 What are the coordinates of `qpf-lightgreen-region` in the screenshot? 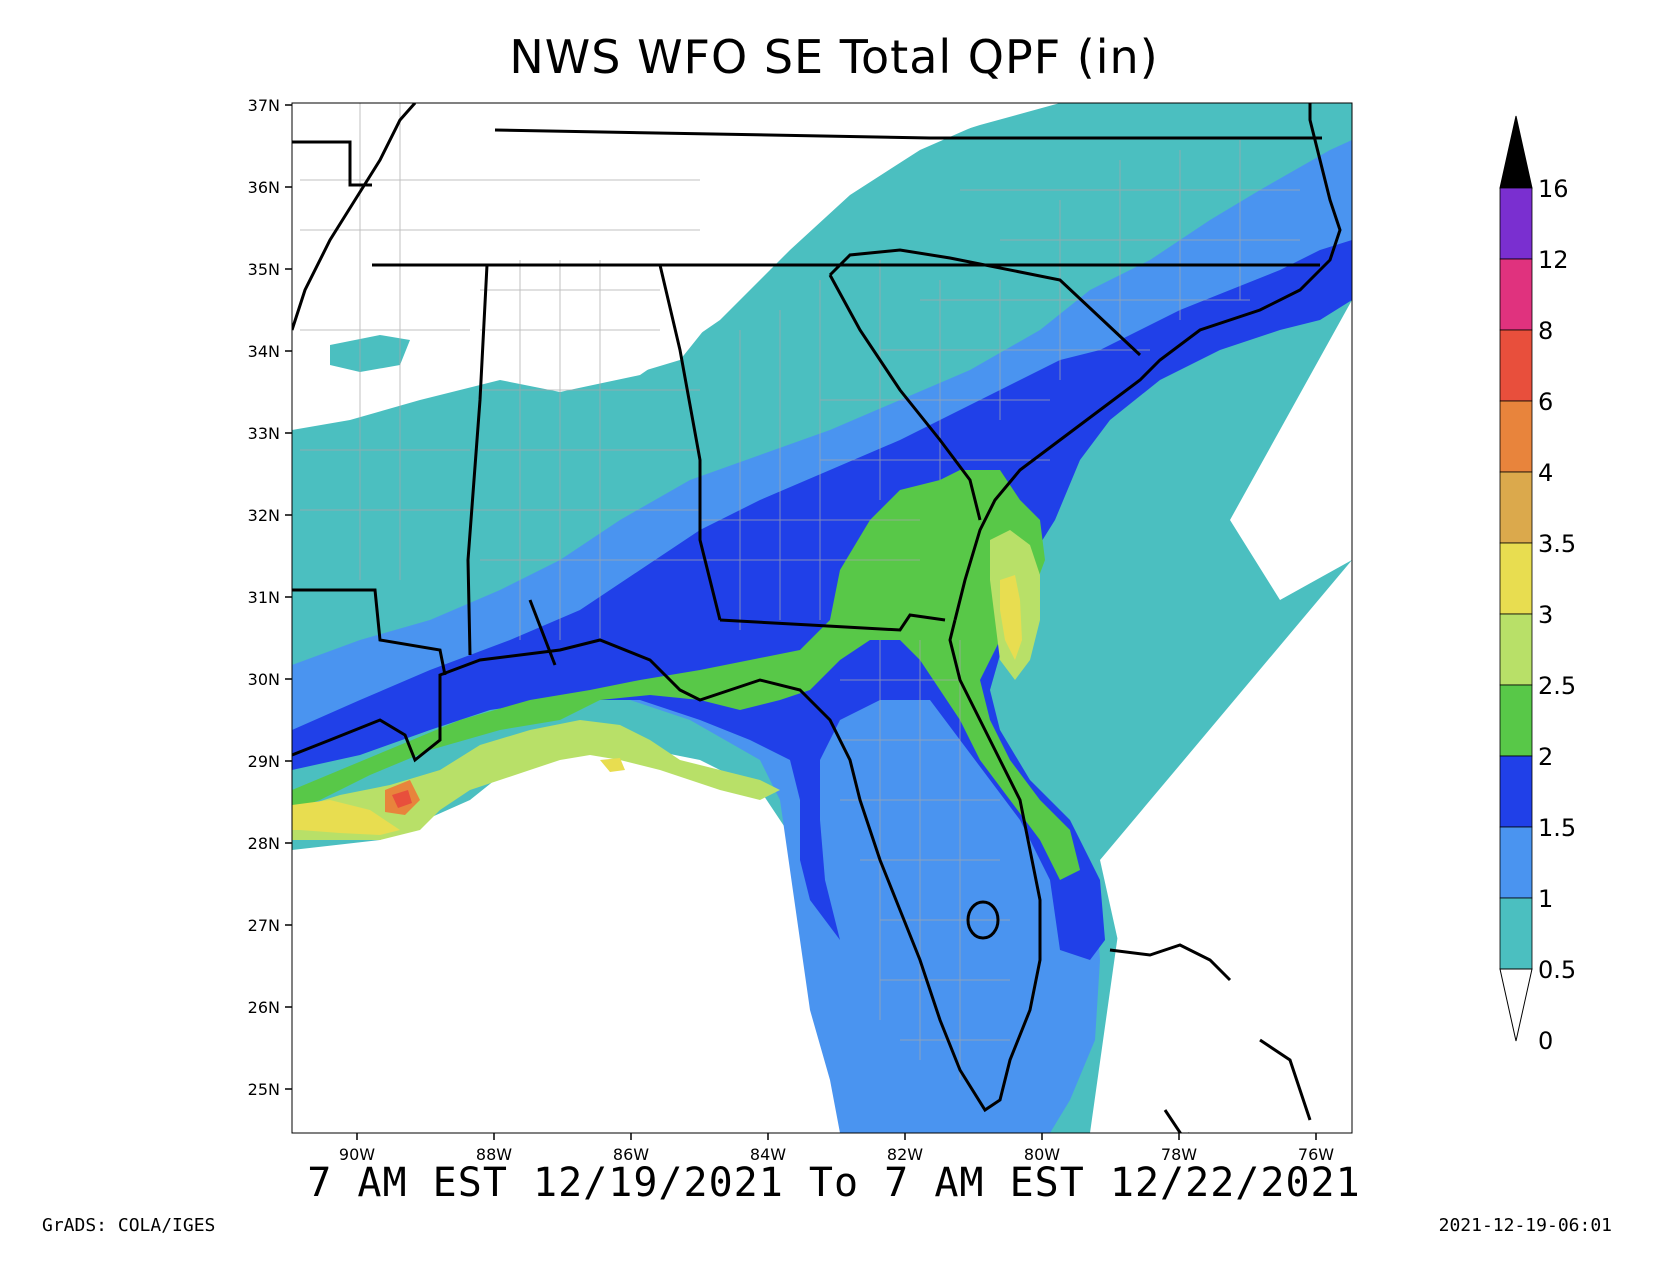 It's located at (666, 685).